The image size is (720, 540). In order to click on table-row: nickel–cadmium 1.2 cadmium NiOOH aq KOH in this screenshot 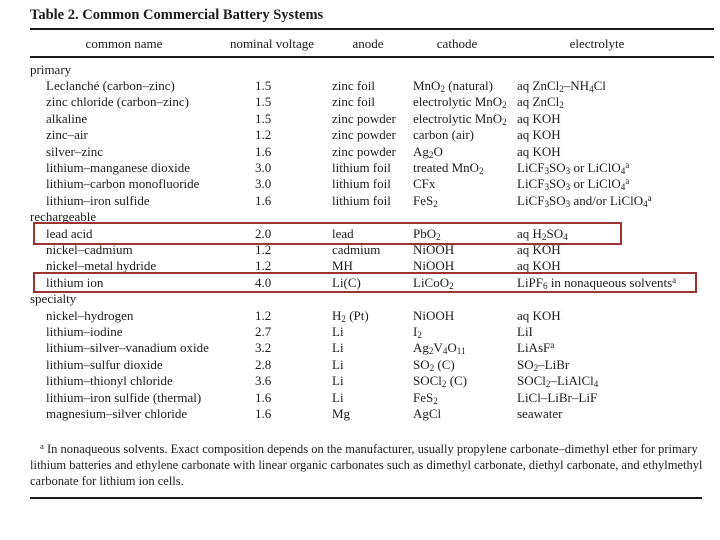, I will do `click(372, 249)`.